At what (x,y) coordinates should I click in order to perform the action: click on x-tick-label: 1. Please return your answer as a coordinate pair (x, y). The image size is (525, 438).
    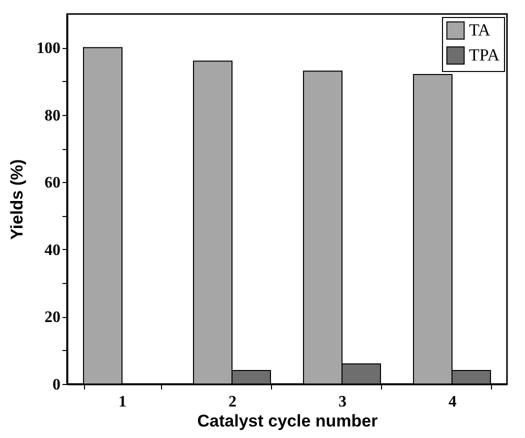
    Looking at the image, I should click on (122, 402).